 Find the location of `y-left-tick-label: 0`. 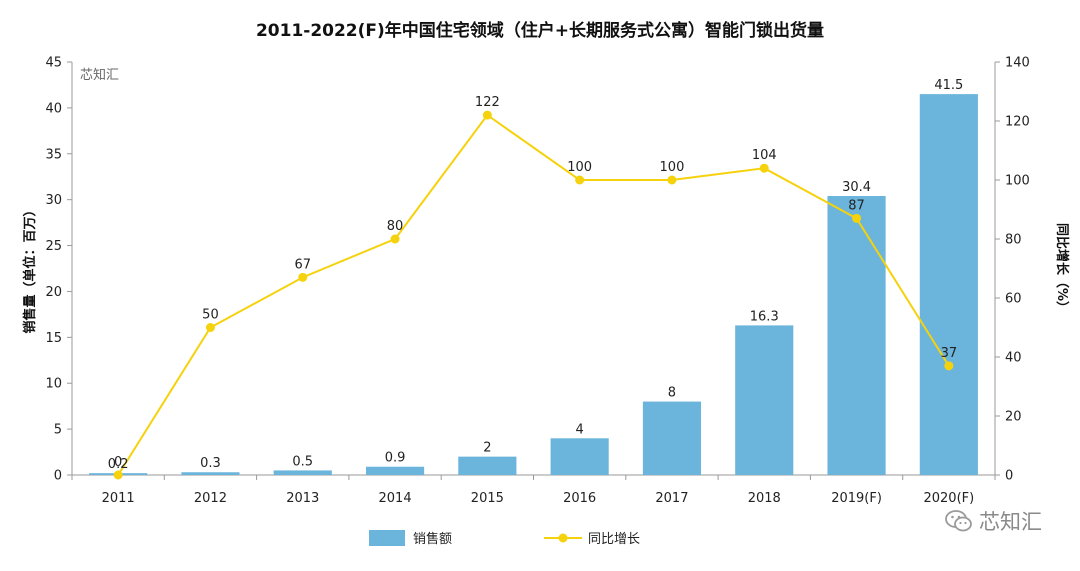

y-left-tick-label: 0 is located at coordinates (58, 476).